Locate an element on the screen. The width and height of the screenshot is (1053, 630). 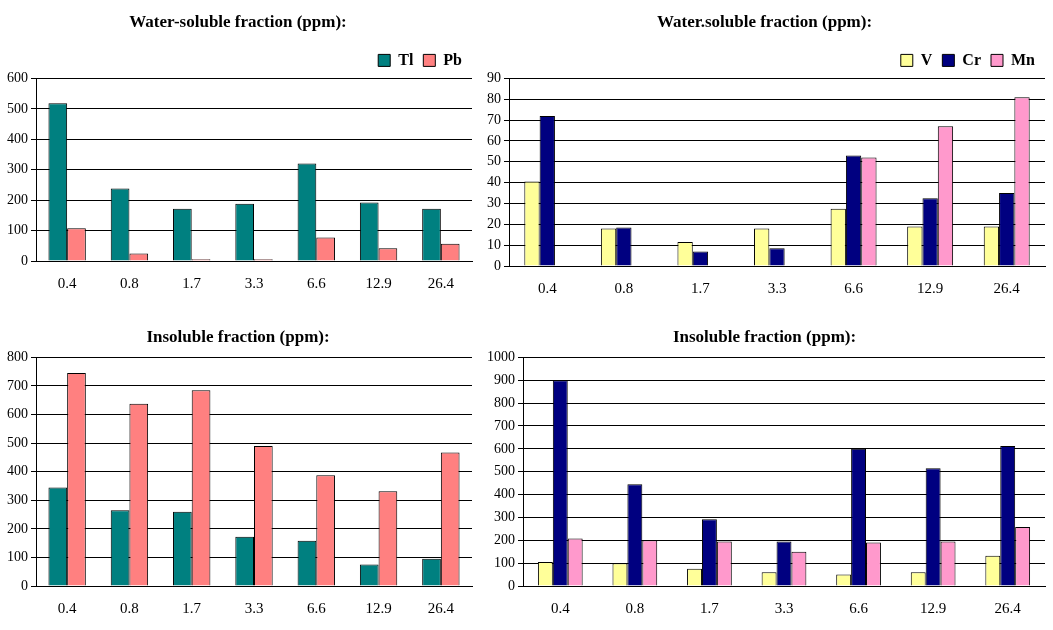
y-tick-label: 30 is located at coordinates (494, 203).